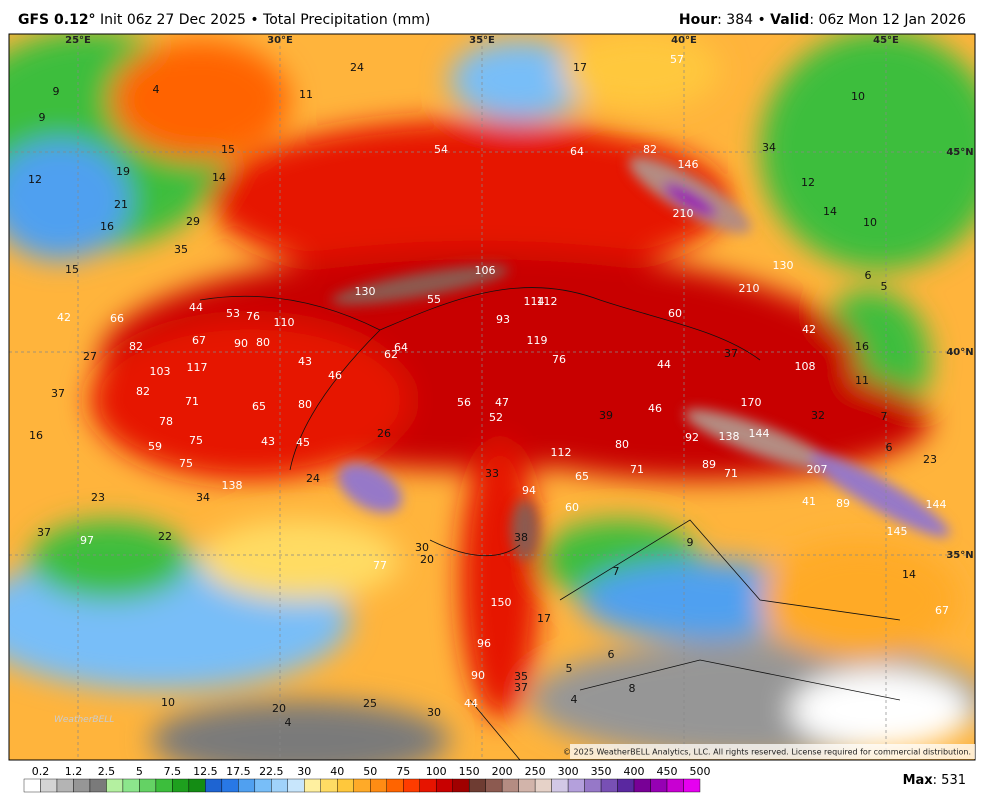 The height and width of the screenshot is (808, 984). Describe the element at coordinates (772, 751) in the screenshot. I see `copyright-bg` at that location.